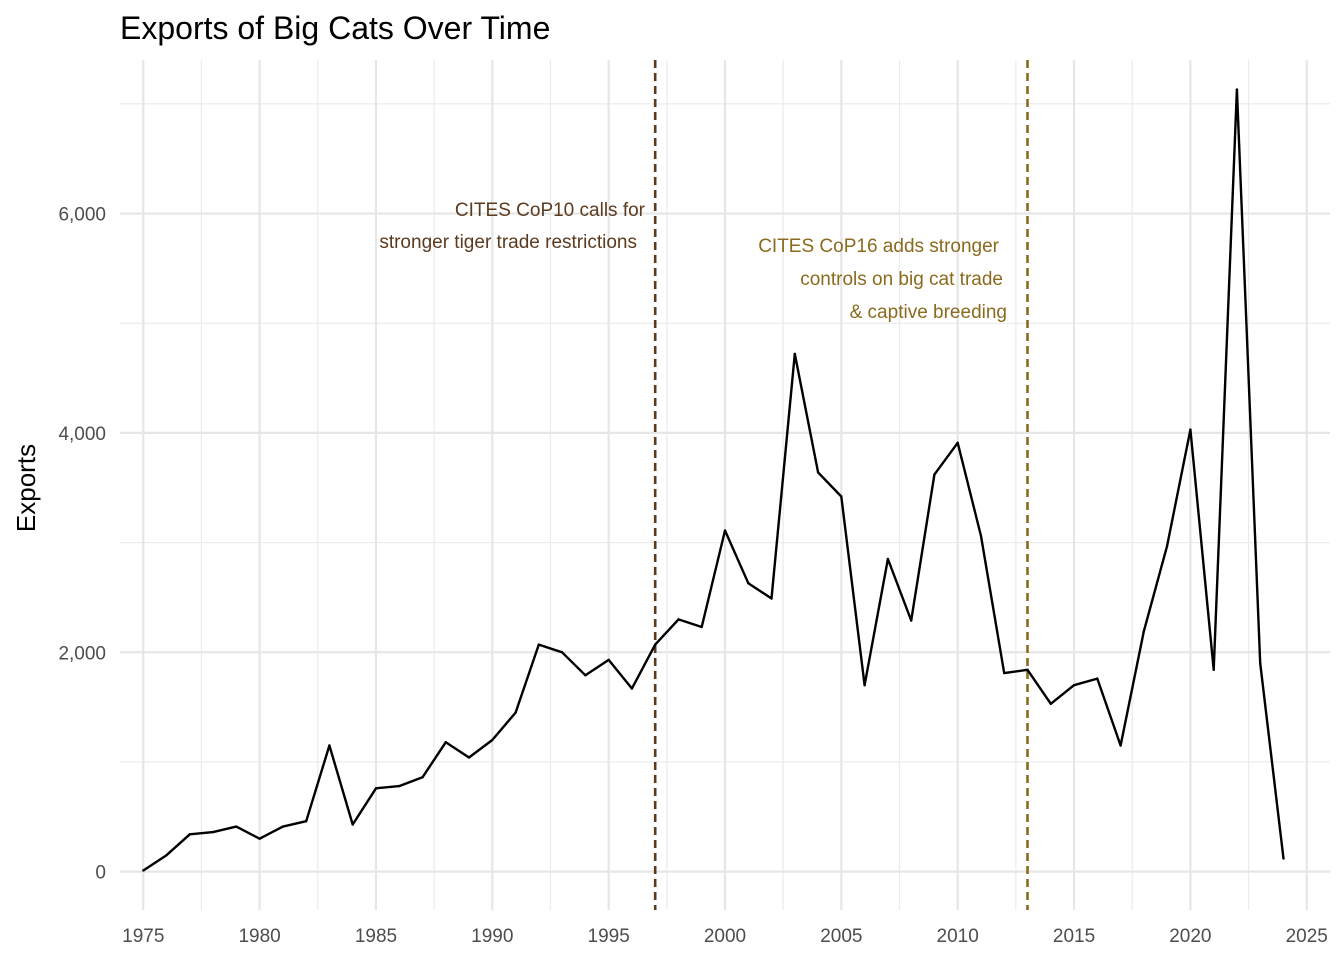  I want to click on x-tick-label: 2015, so click(1074, 936).